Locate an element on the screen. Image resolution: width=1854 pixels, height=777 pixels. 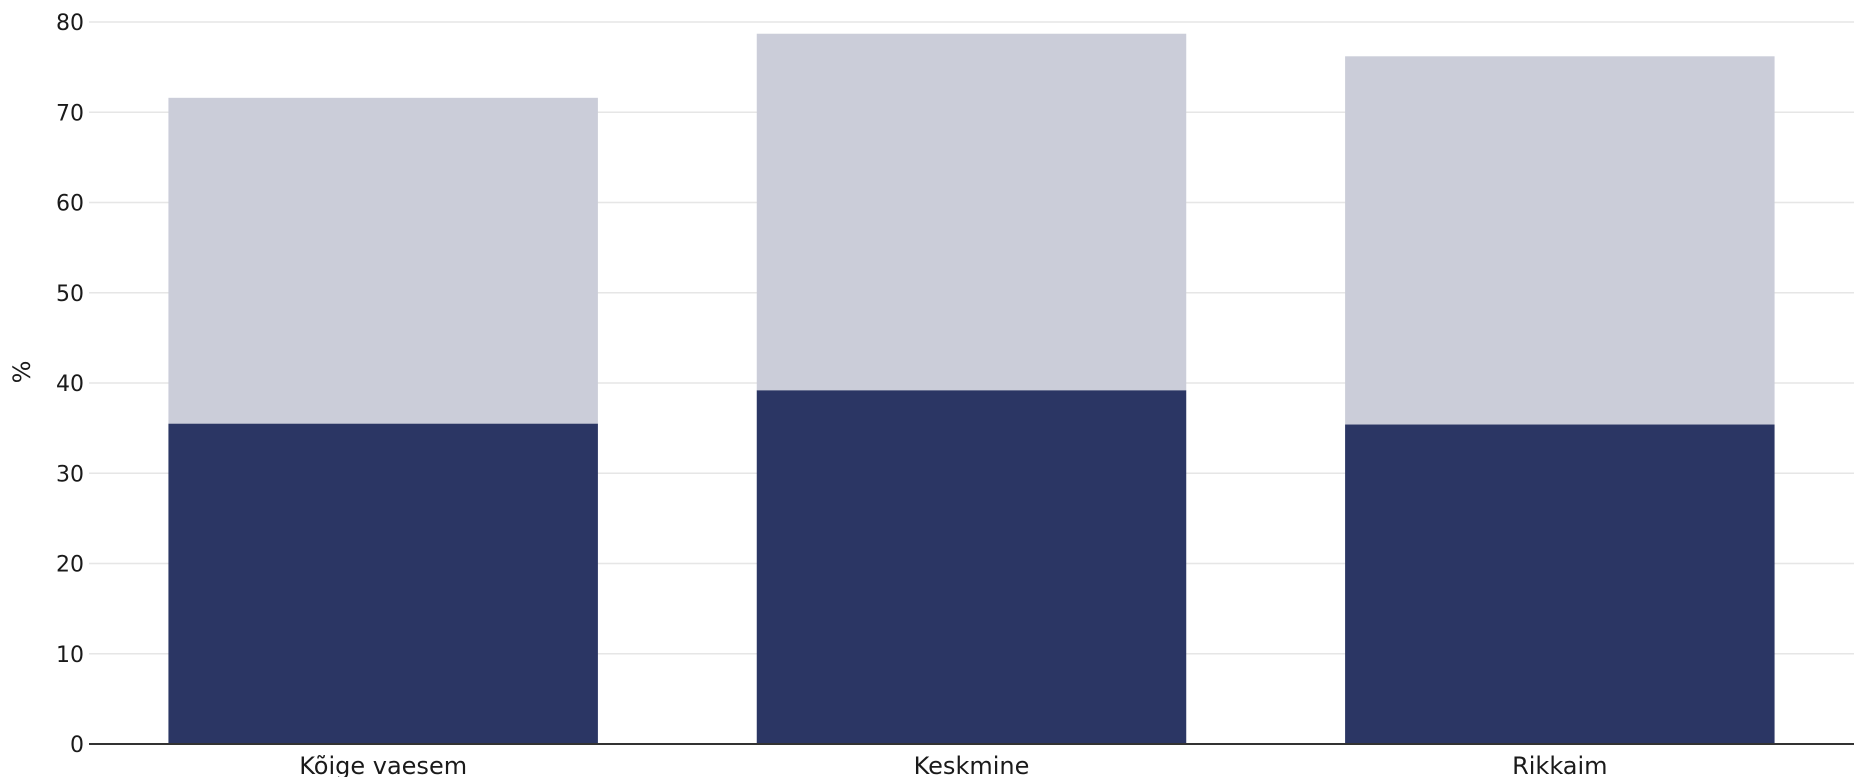
x-category-label: Rikkaim is located at coordinates (1559, 764).